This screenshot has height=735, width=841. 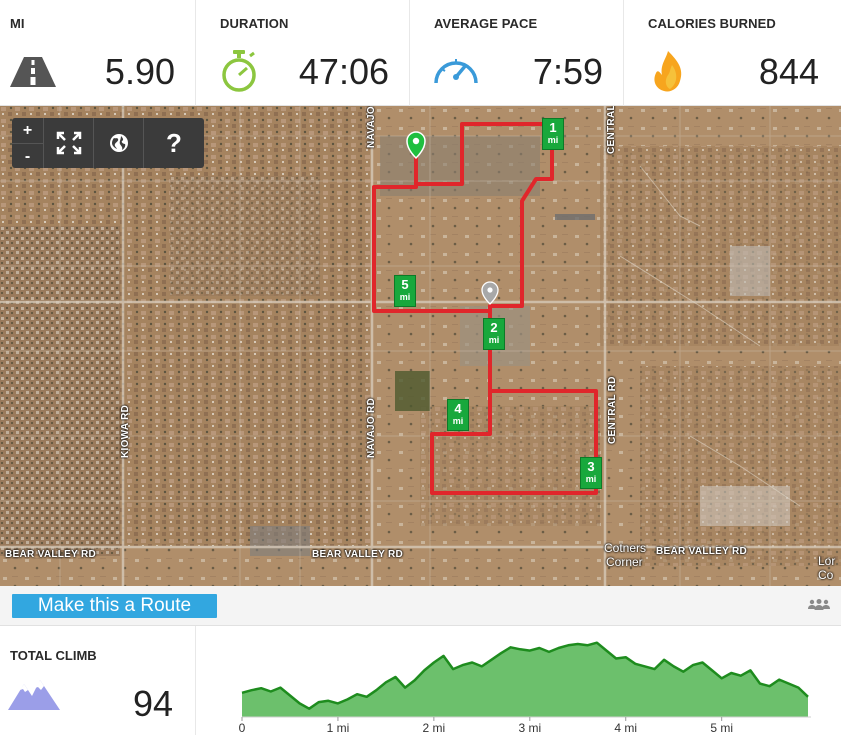 What do you see at coordinates (114, 606) in the screenshot?
I see `make-route-button: Make this a Route` at bounding box center [114, 606].